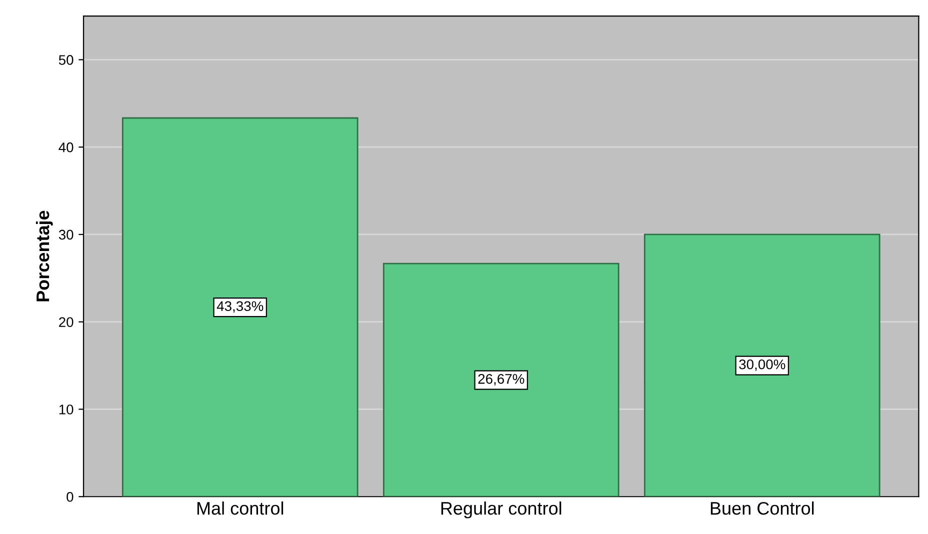 This screenshot has height=534, width=928. Describe the element at coordinates (70, 497) in the screenshot. I see `y-tick-label: 0` at that location.